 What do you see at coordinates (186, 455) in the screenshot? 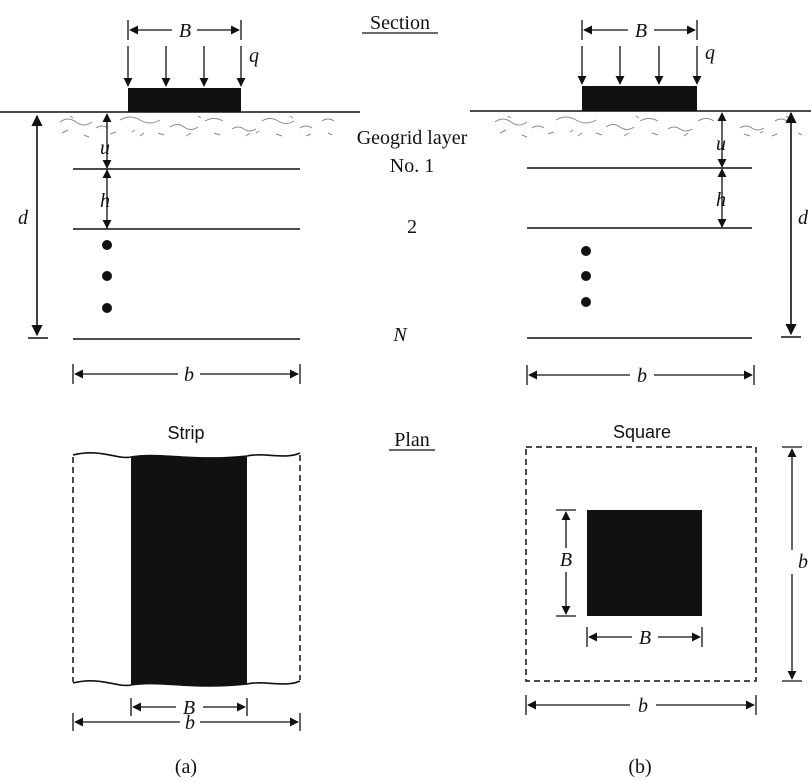
I see `strip-plan-top-edge` at bounding box center [186, 455].